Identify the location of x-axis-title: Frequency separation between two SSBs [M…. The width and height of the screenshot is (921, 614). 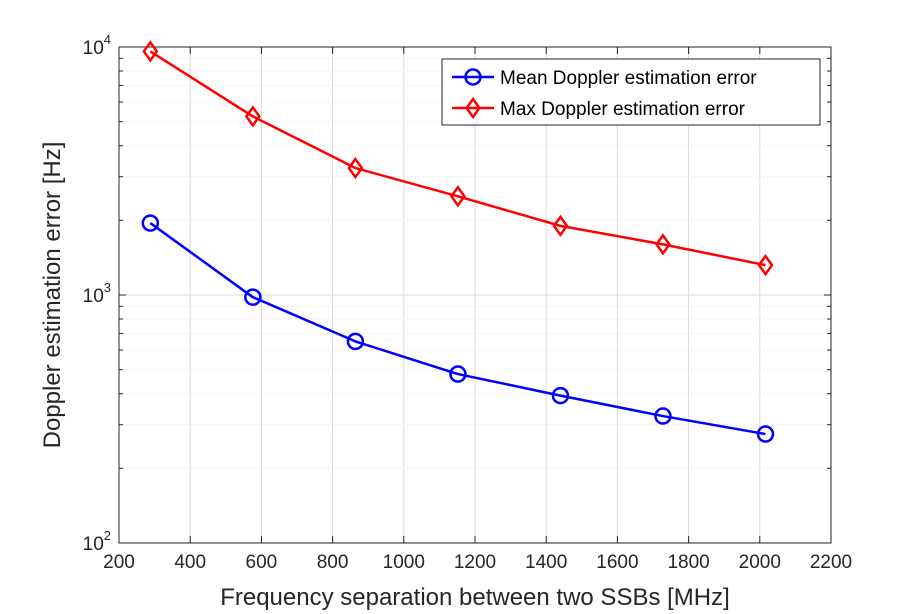
(475, 597).